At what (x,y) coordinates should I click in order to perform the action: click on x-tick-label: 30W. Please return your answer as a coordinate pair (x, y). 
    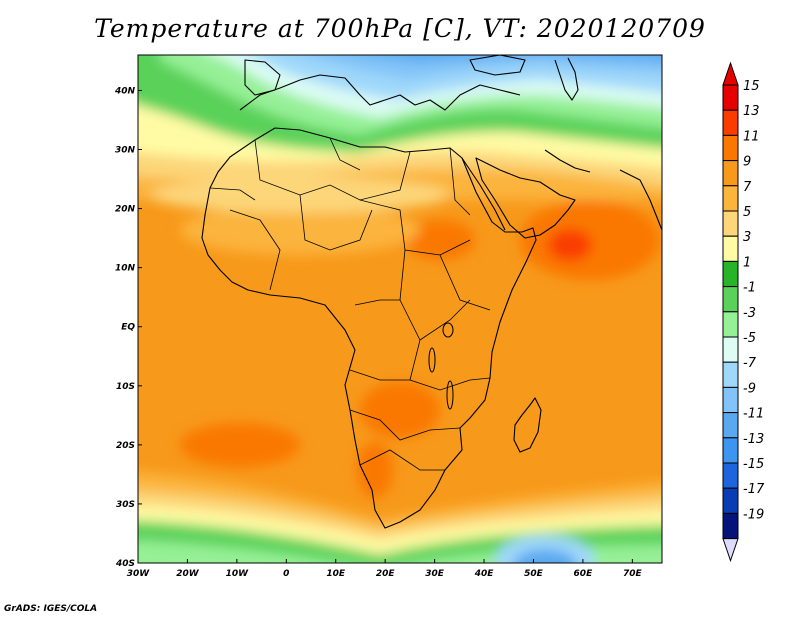
    Looking at the image, I should click on (139, 574).